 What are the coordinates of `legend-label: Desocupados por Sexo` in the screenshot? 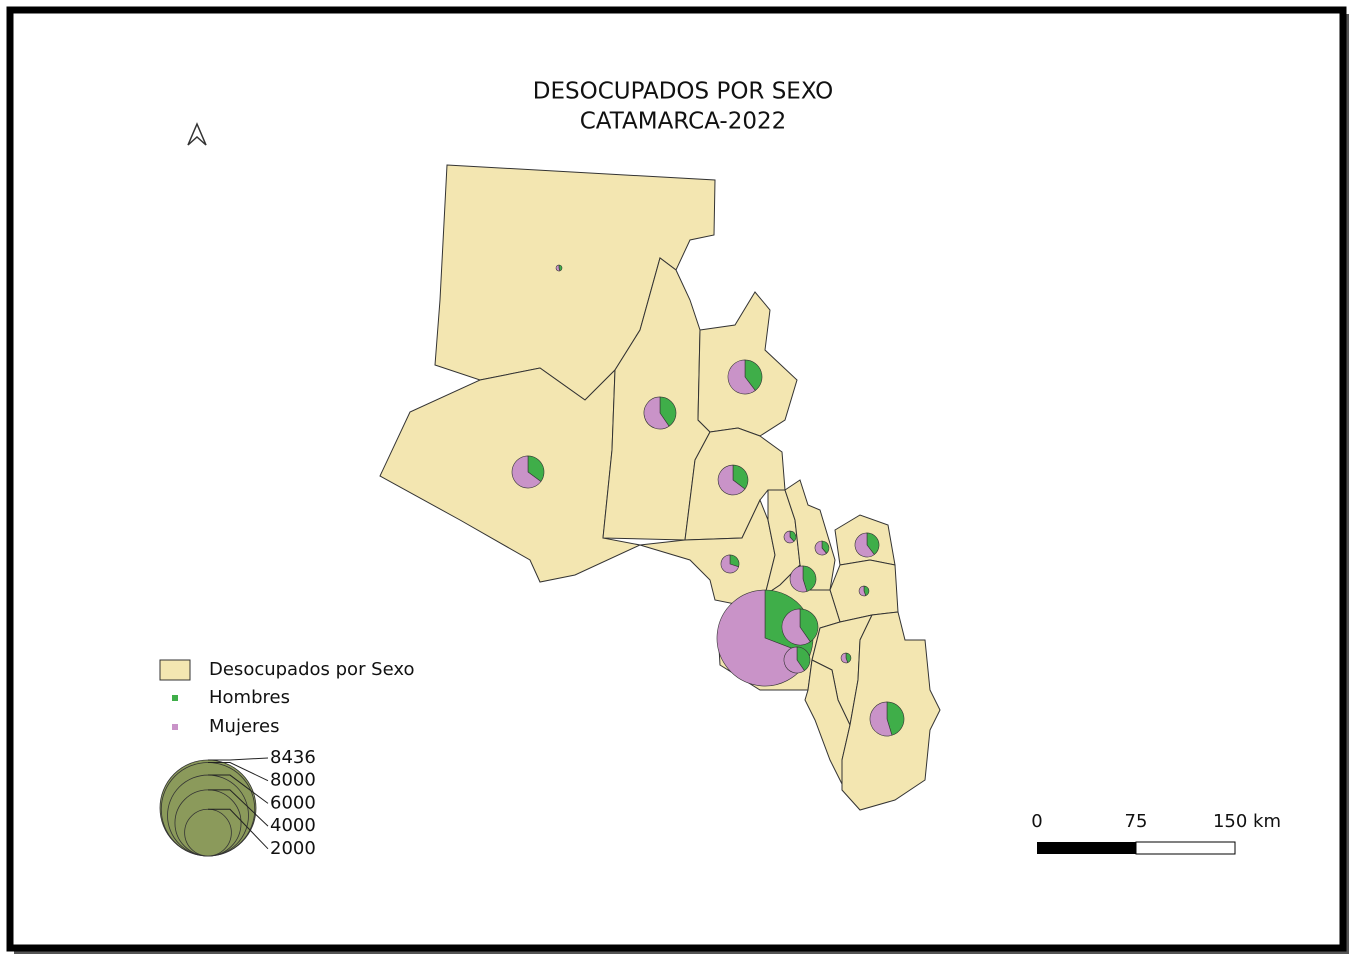 It's located at (311, 669).